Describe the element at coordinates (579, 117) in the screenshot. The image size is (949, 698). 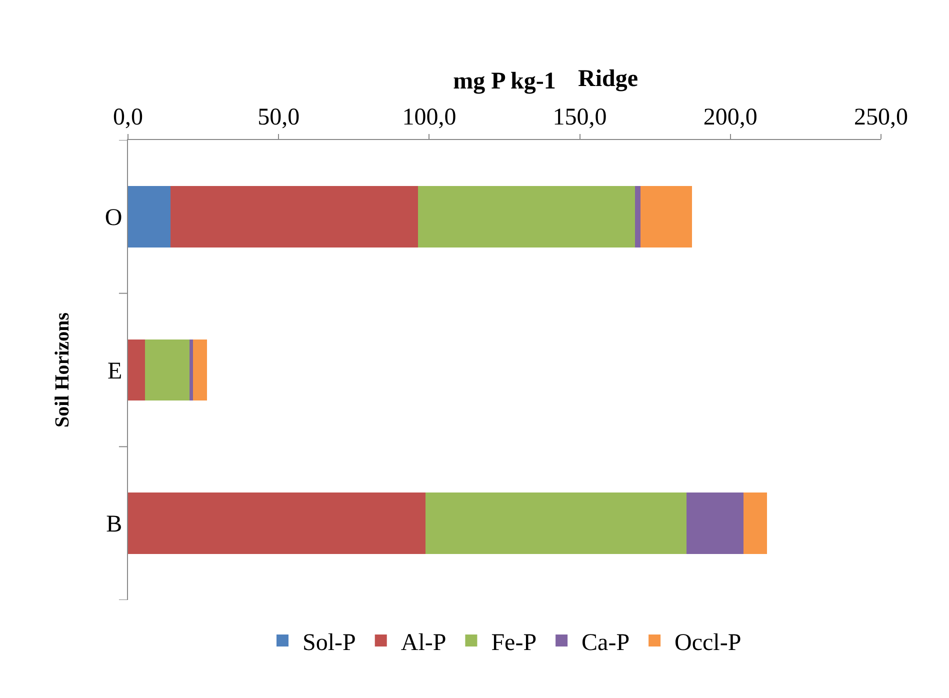
I see `x-tick-label: 150,0` at that location.